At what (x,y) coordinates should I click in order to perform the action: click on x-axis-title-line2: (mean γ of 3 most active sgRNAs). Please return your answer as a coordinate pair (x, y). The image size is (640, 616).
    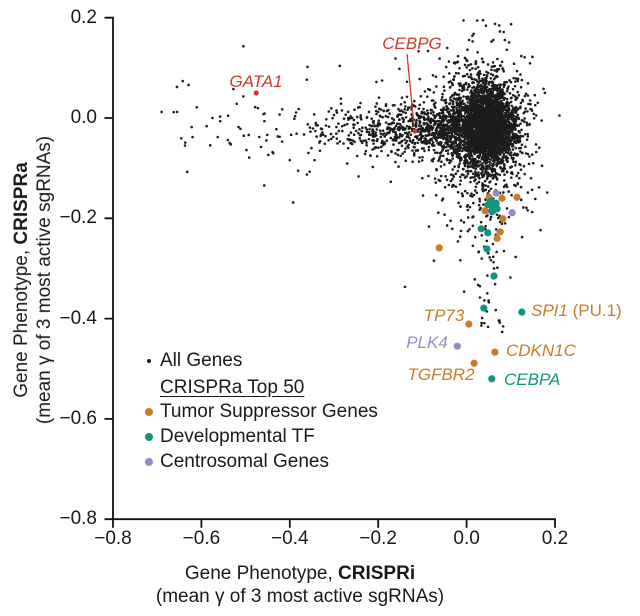
    Looking at the image, I should click on (300, 596).